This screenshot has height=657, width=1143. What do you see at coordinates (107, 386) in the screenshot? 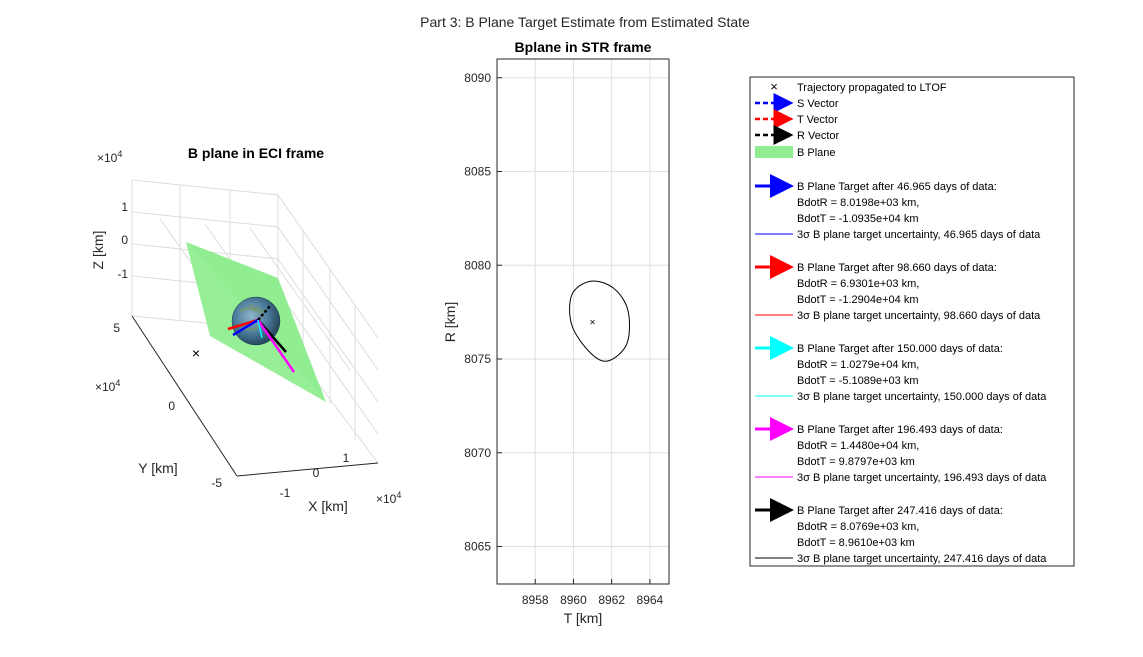
I see `eci-y-exponent: ×10⁴` at bounding box center [107, 386].